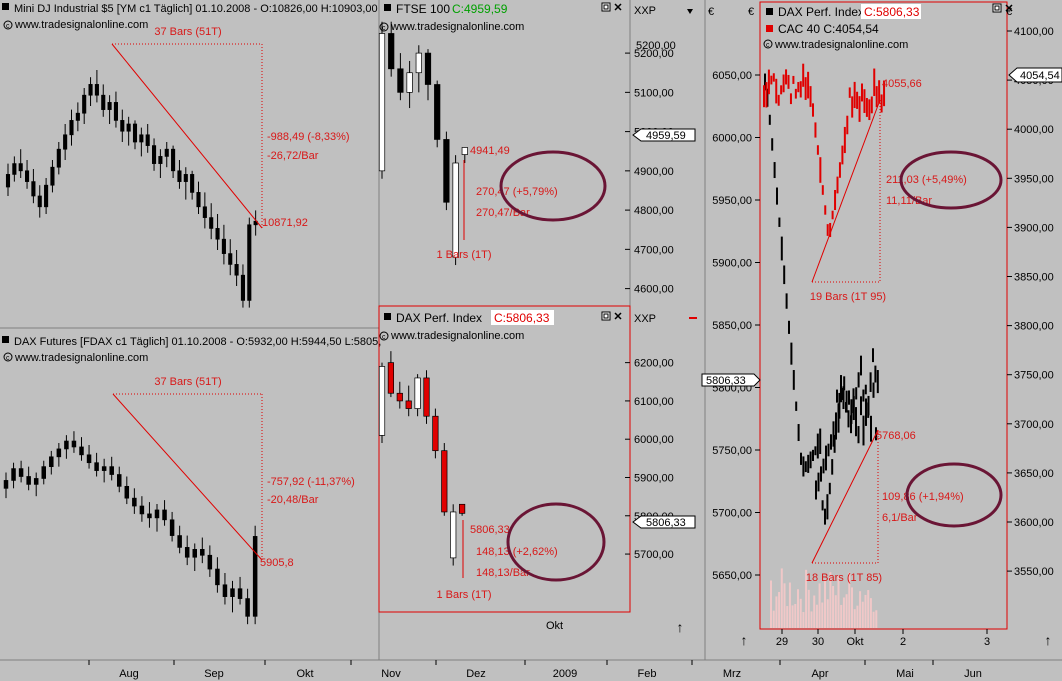  Describe the element at coordinates (726, 381) in the screenshot. I see `right-left-price-tag: 5806,33` at that location.